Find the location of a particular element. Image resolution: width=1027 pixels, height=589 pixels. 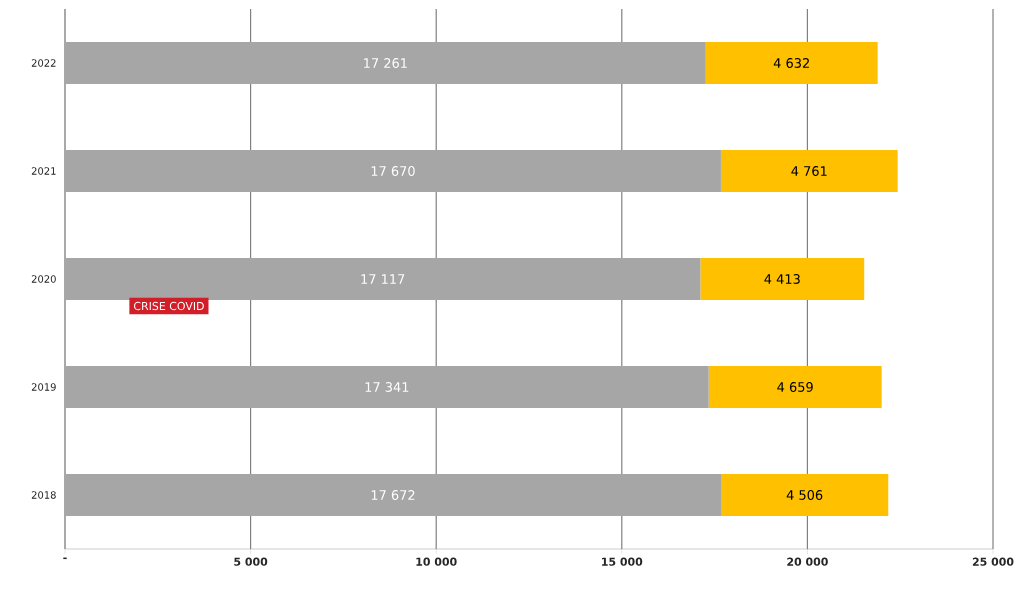

data-label: 17 670 is located at coordinates (393, 171).